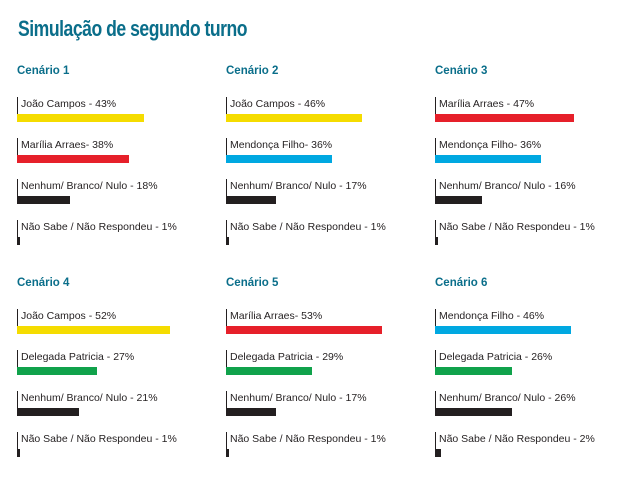 The image size is (620, 477). What do you see at coordinates (326, 323) in the screenshot?
I see `bar-entry: Marília Arraes- 53%` at bounding box center [326, 323].